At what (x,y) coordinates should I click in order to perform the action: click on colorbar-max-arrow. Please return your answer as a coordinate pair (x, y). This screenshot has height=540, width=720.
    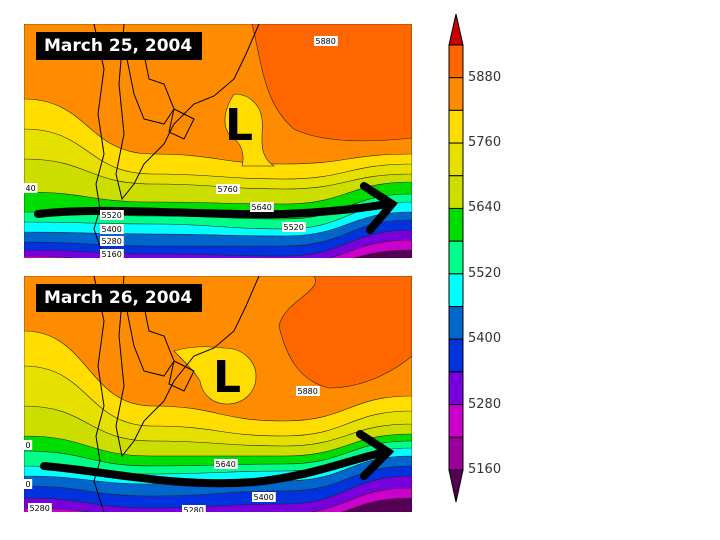
    Looking at the image, I should click on (456, 29).